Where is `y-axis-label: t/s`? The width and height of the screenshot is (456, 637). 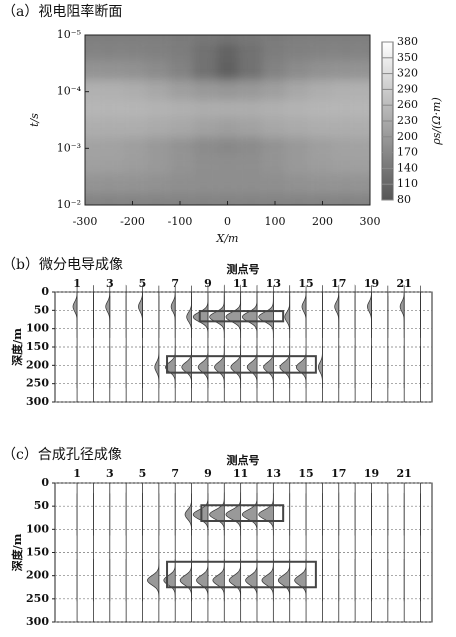 y-axis-label: t/s is located at coordinates (34, 120).